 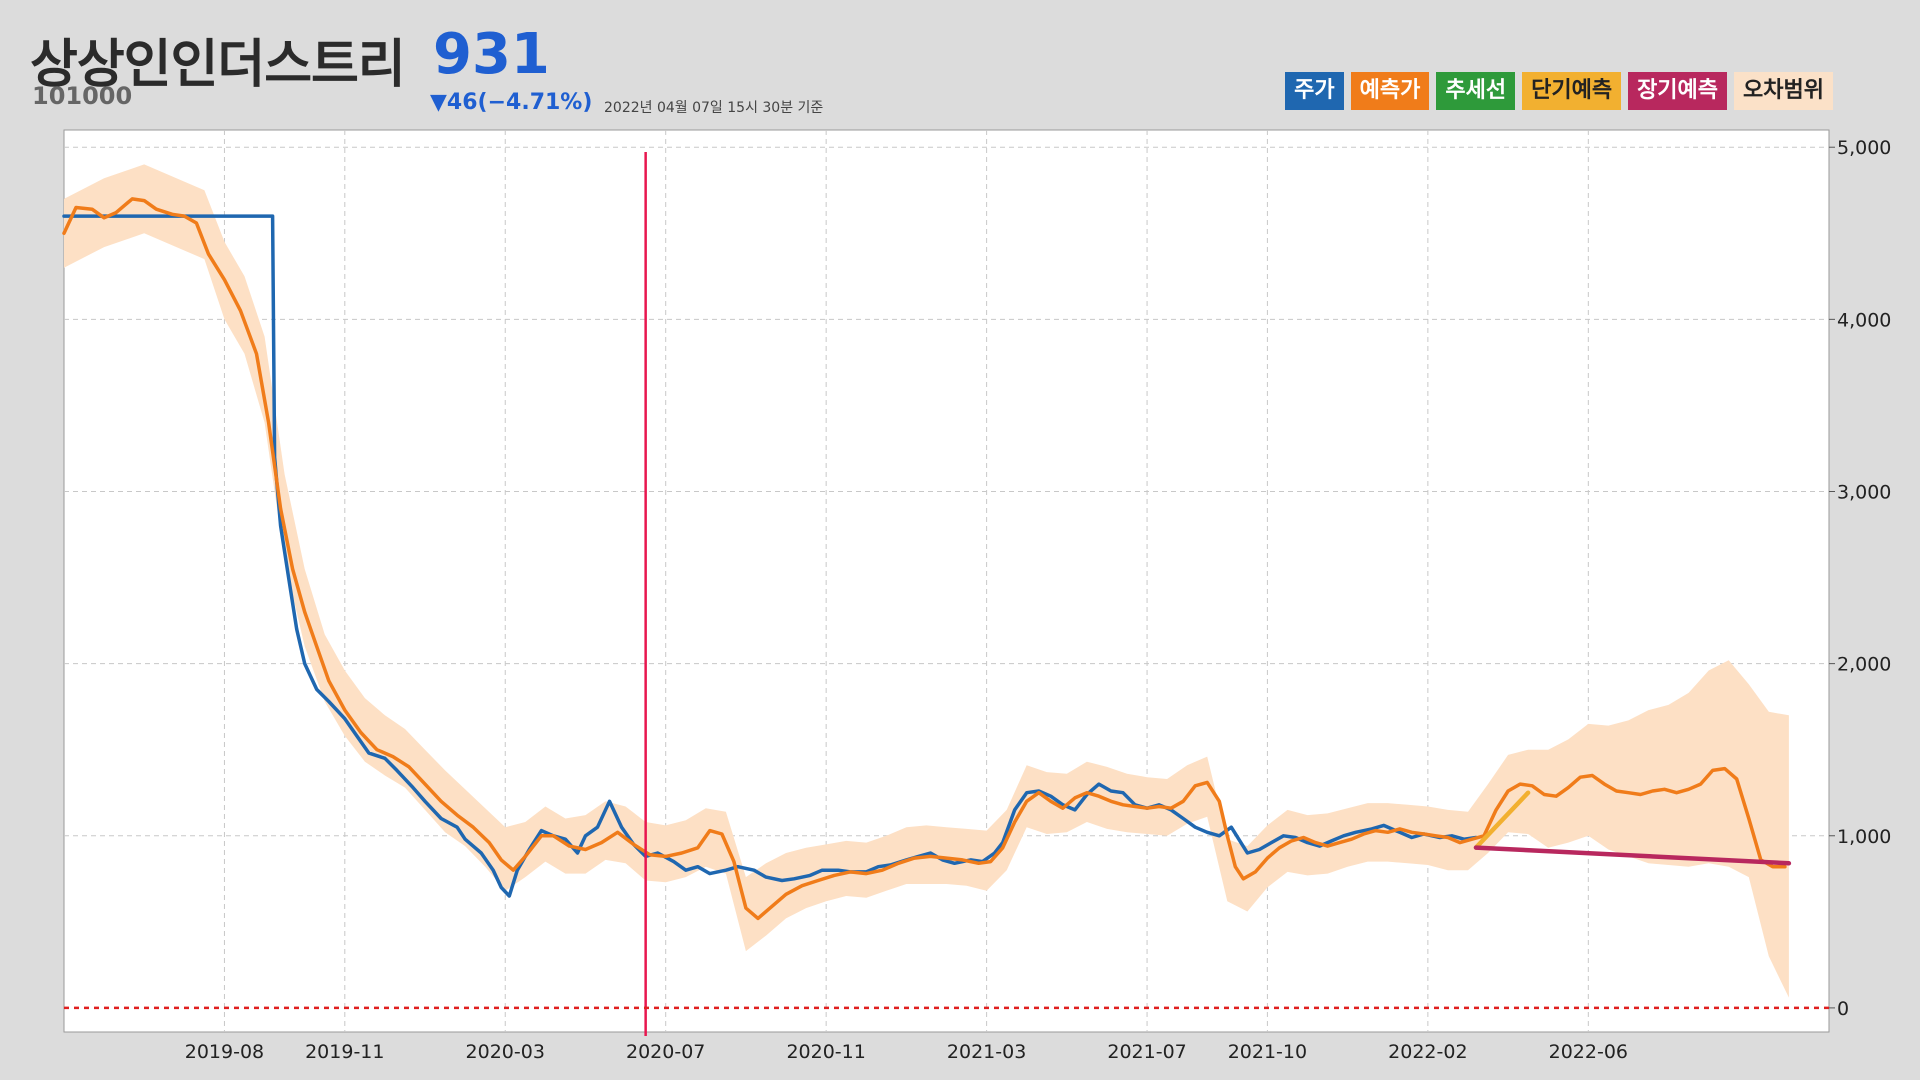 What do you see at coordinates (1632, 855) in the screenshot?
I see `long-term-forecast-line` at bounding box center [1632, 855].